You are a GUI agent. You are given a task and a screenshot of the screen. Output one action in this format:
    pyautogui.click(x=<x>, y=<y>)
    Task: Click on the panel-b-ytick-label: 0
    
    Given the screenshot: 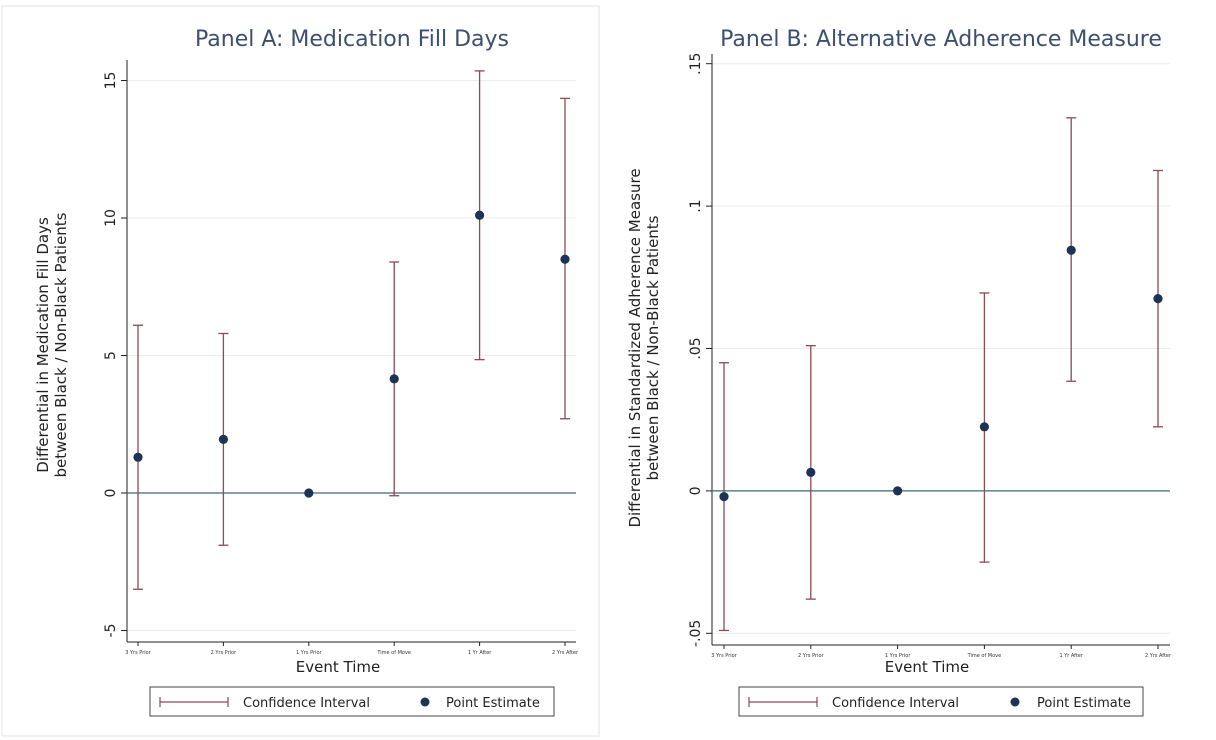 What is the action you would take?
    pyautogui.click(x=696, y=490)
    